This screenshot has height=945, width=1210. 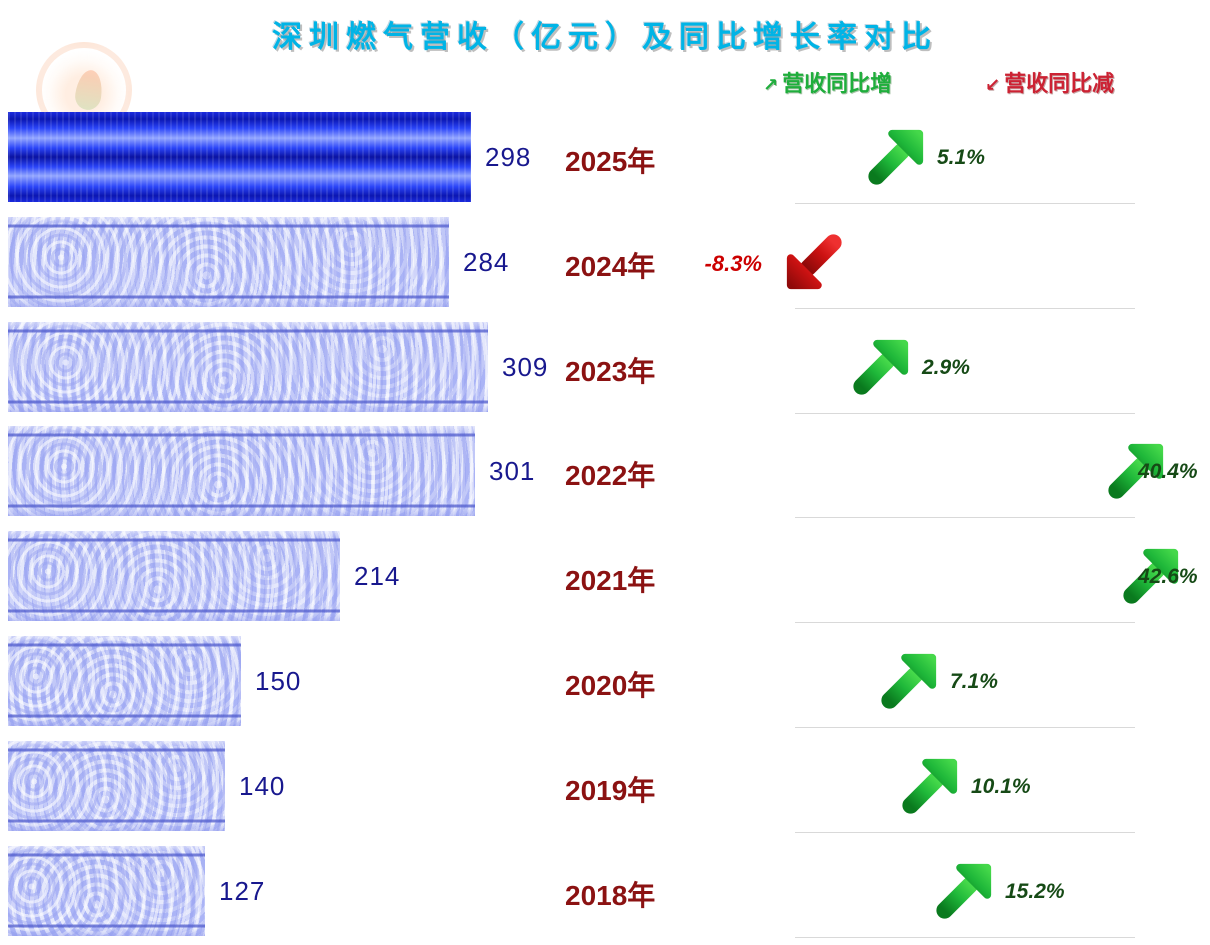 I want to click on growth-rate-label: 7.1%, so click(x=974, y=681).